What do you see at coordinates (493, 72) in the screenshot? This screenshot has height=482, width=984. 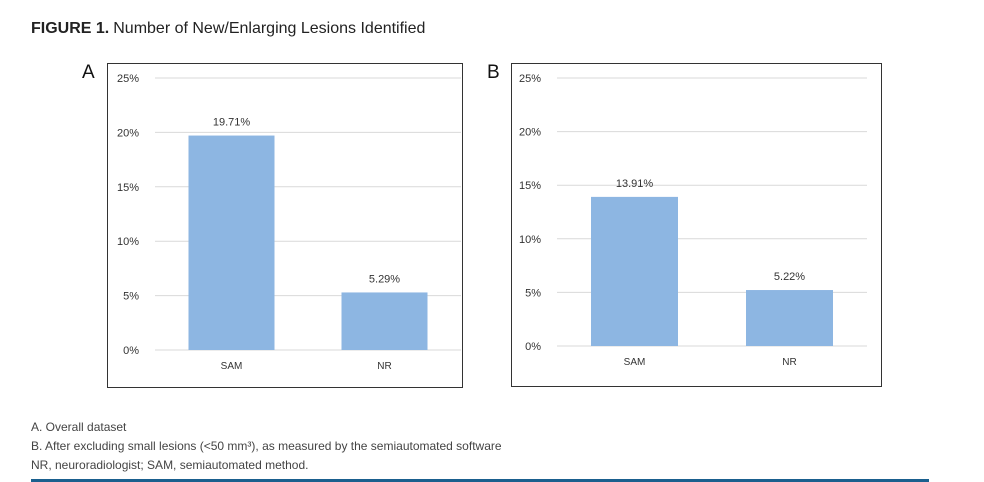 I see `panel-b-letter: B` at bounding box center [493, 72].